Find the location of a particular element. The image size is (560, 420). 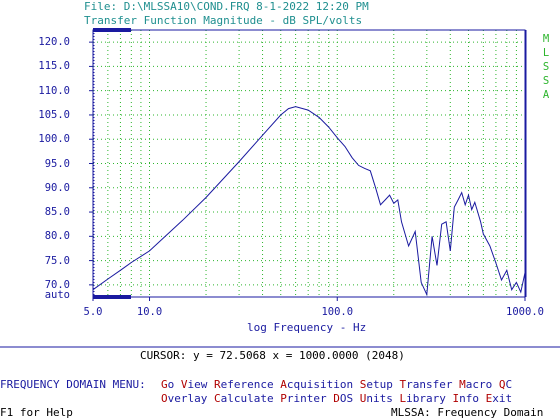

menu-label: xit is located at coordinates (502, 398).